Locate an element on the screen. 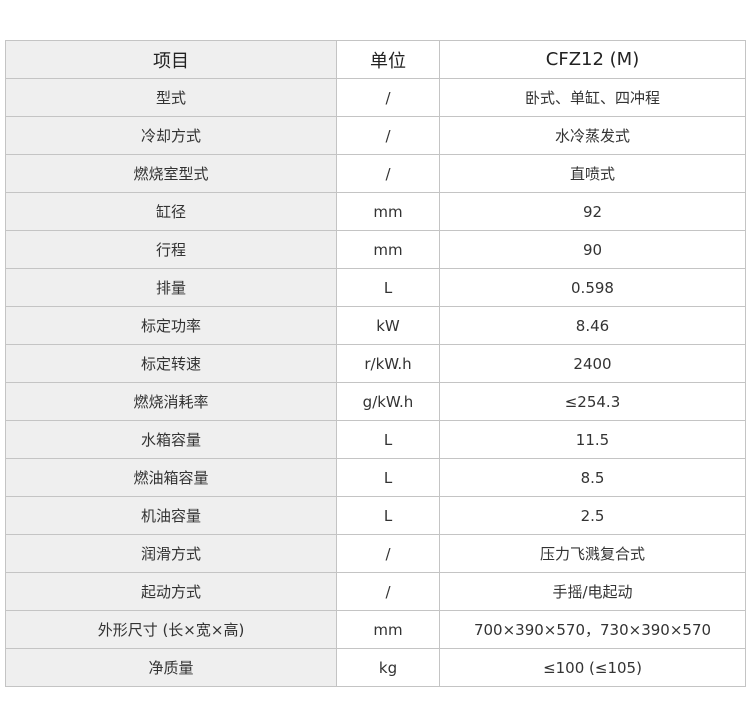  row-item: 起动方式 is located at coordinates (171, 591).